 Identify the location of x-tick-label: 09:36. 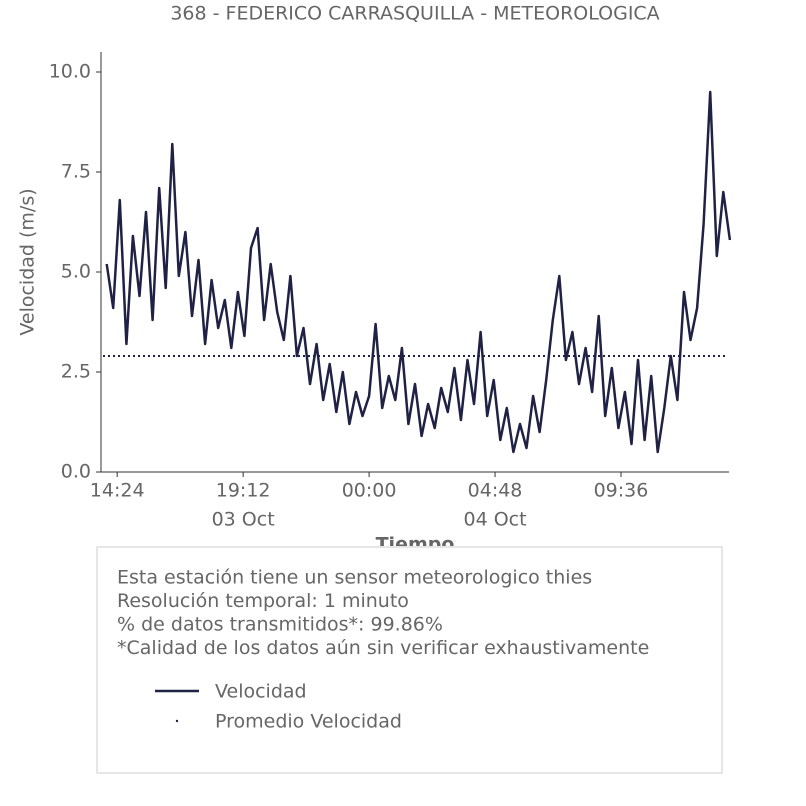
(621, 491).